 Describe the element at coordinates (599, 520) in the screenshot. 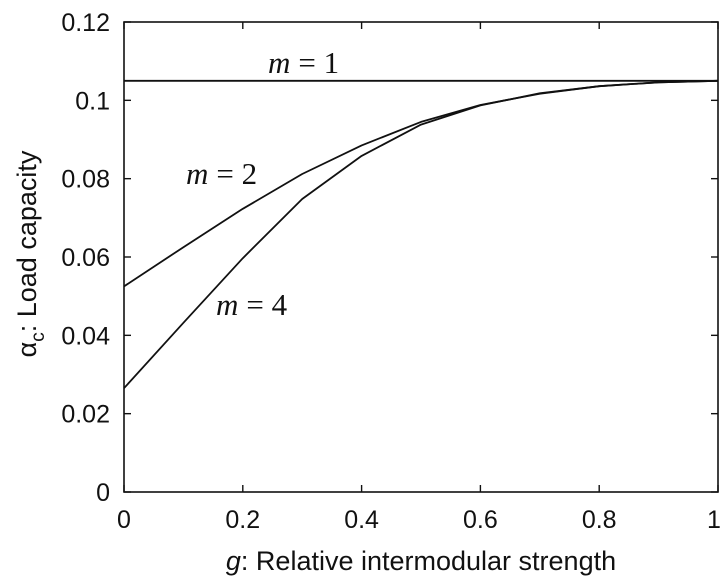

I see `x-tick-label: 0.8` at that location.